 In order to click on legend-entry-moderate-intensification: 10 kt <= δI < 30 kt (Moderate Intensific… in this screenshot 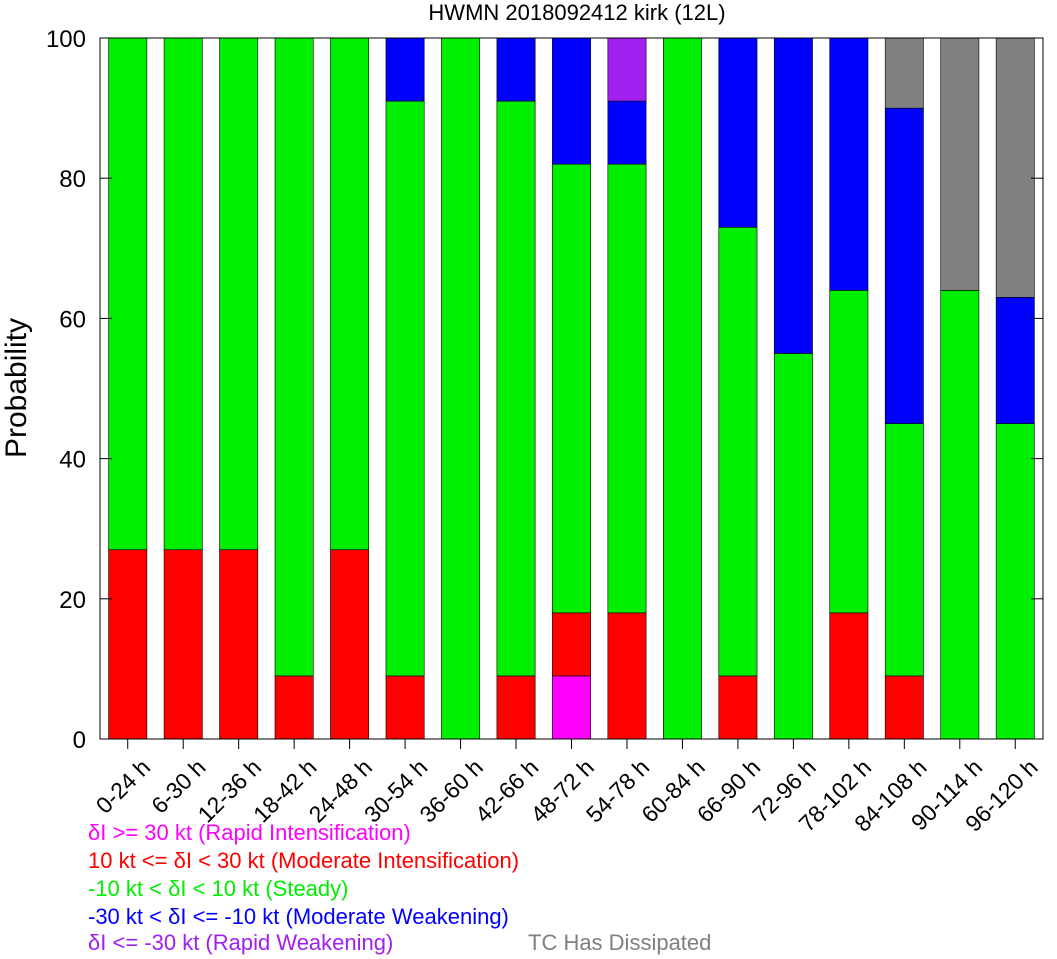, I will do `click(304, 860)`.